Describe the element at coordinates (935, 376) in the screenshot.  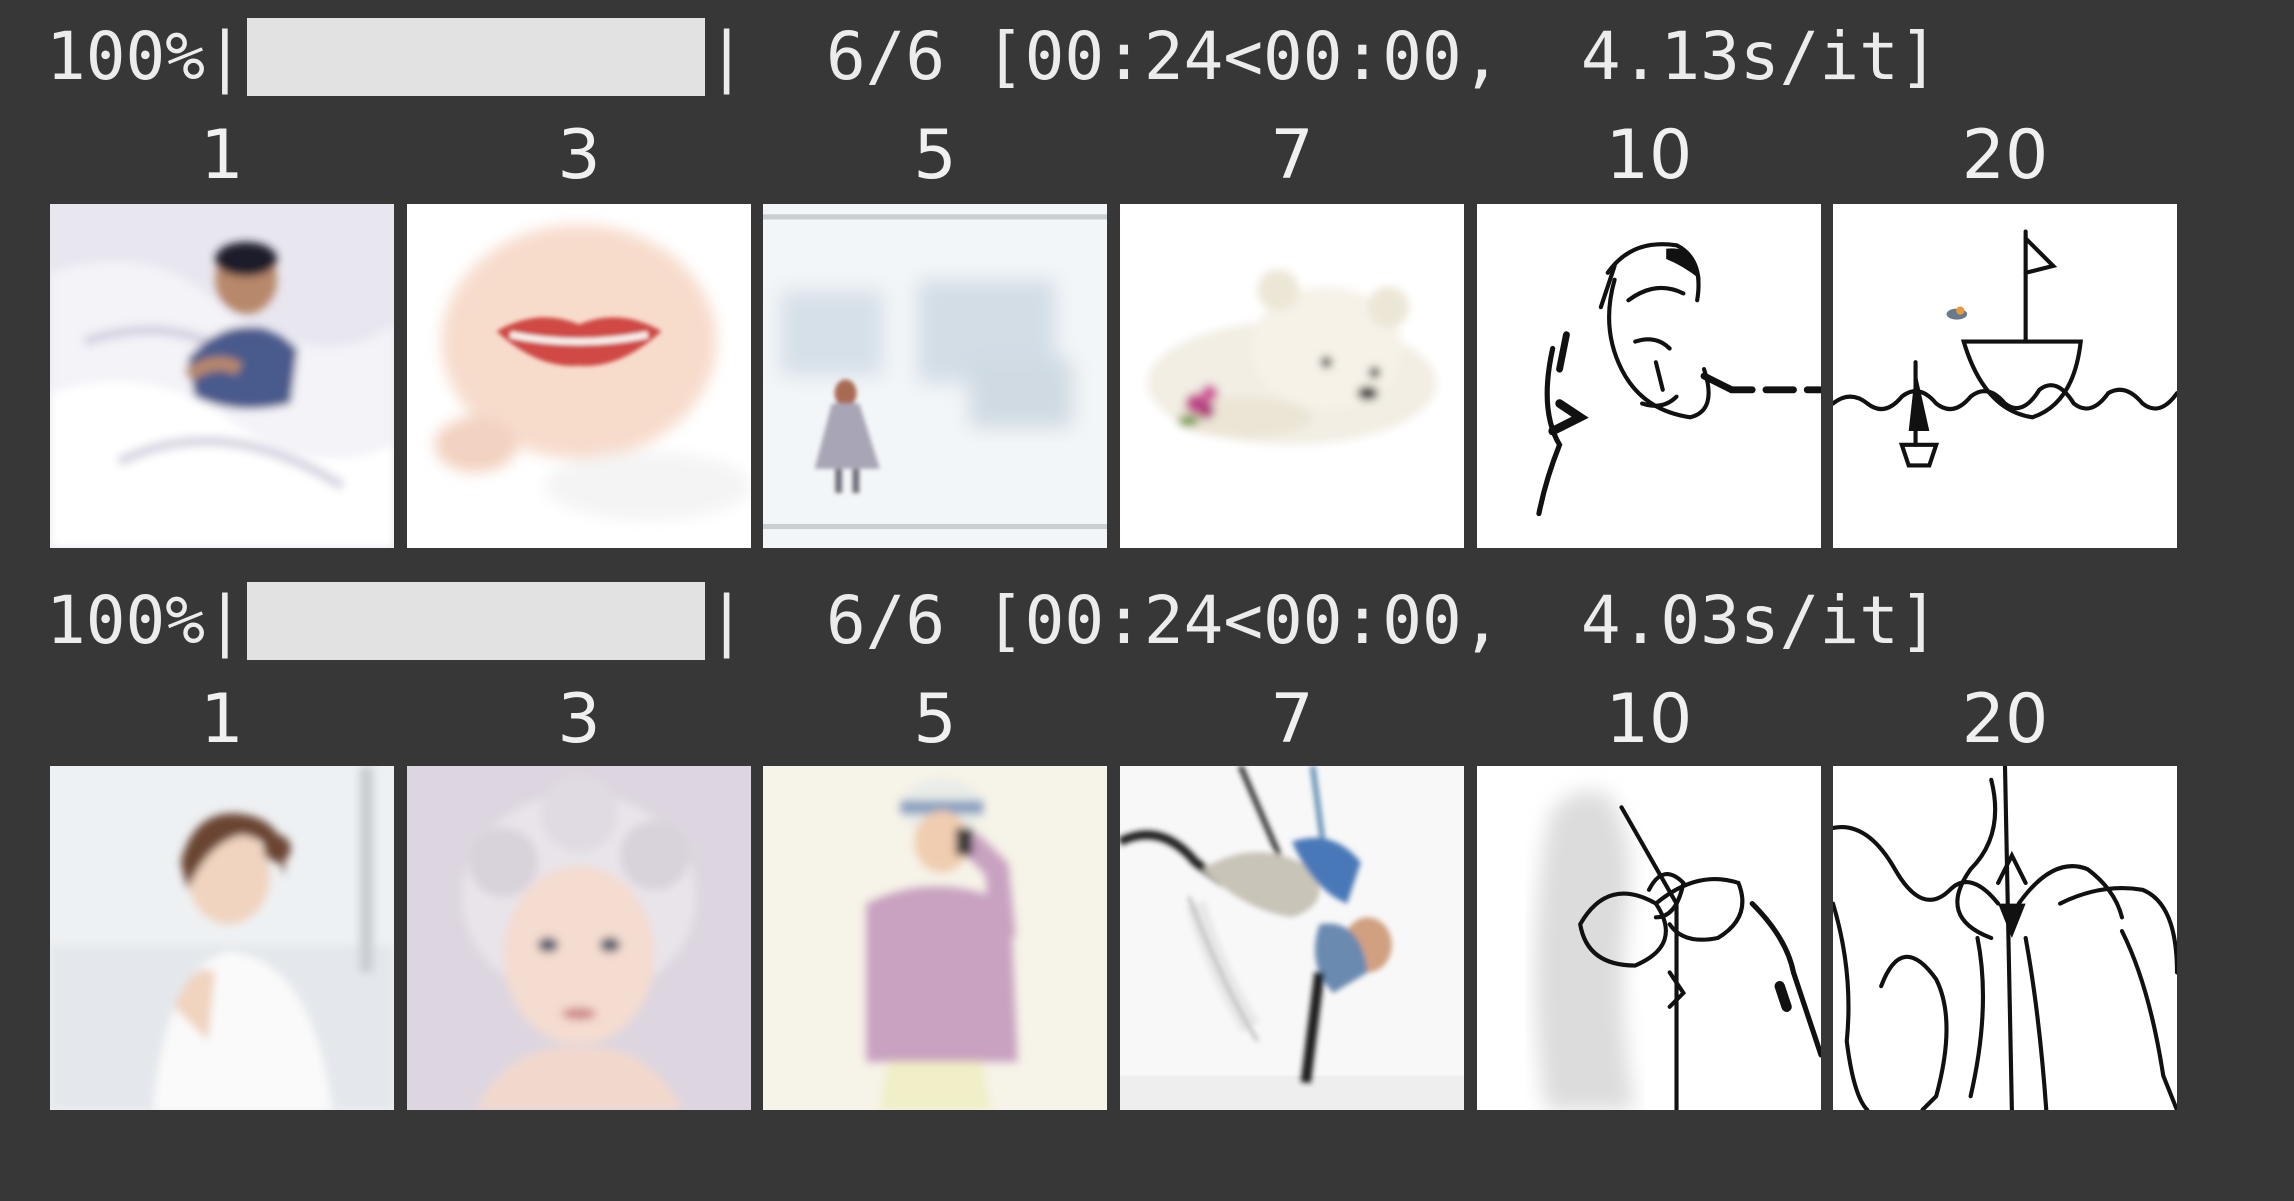
I see `generated-image-girl-in-snow` at that location.